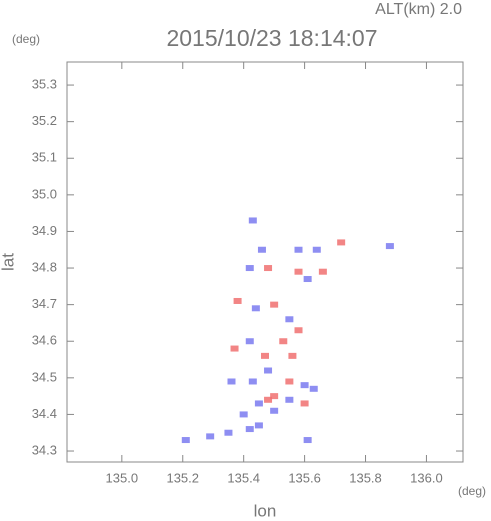 This screenshot has width=491, height=521. Describe the element at coordinates (44, 376) in the screenshot. I see `y-tick-label: 34.5` at that location.